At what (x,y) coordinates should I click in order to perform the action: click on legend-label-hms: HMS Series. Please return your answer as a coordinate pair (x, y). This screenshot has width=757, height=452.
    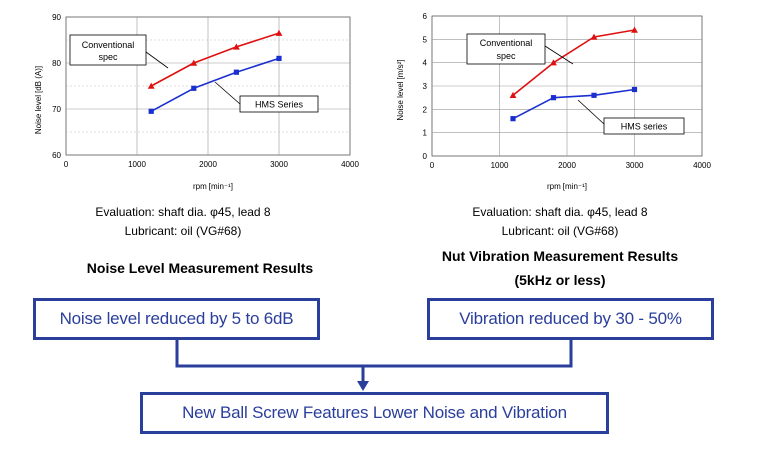
    Looking at the image, I should click on (279, 105).